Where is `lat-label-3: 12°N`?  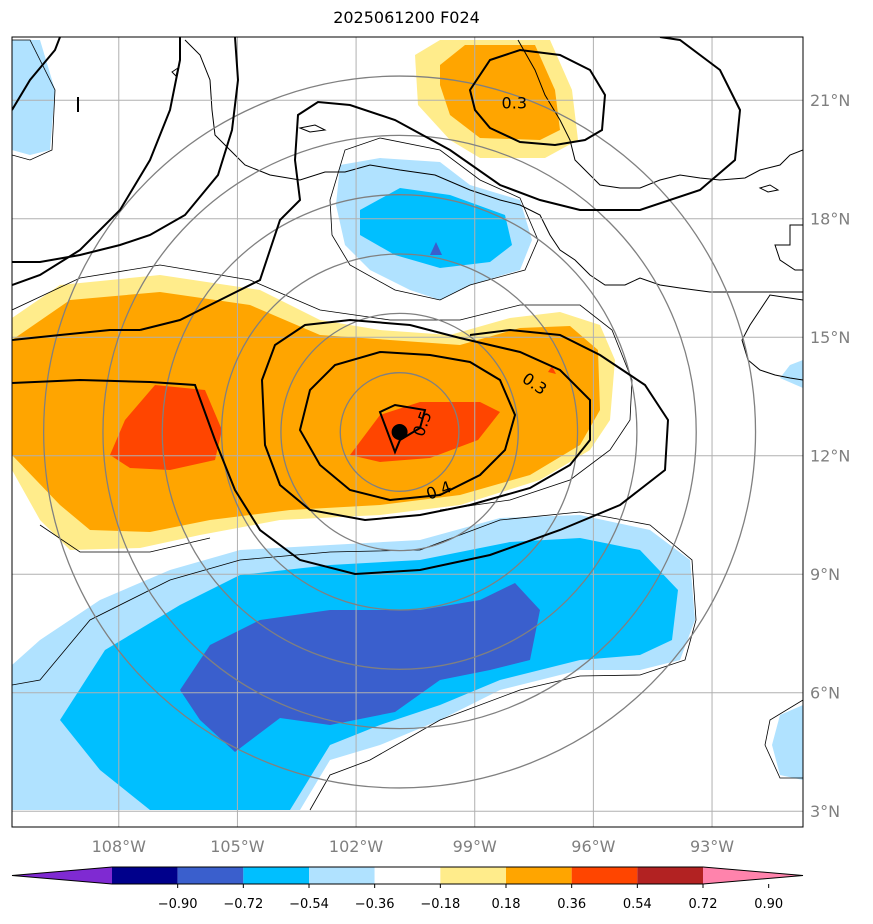 lat-label-3: 12°N is located at coordinates (830, 456).